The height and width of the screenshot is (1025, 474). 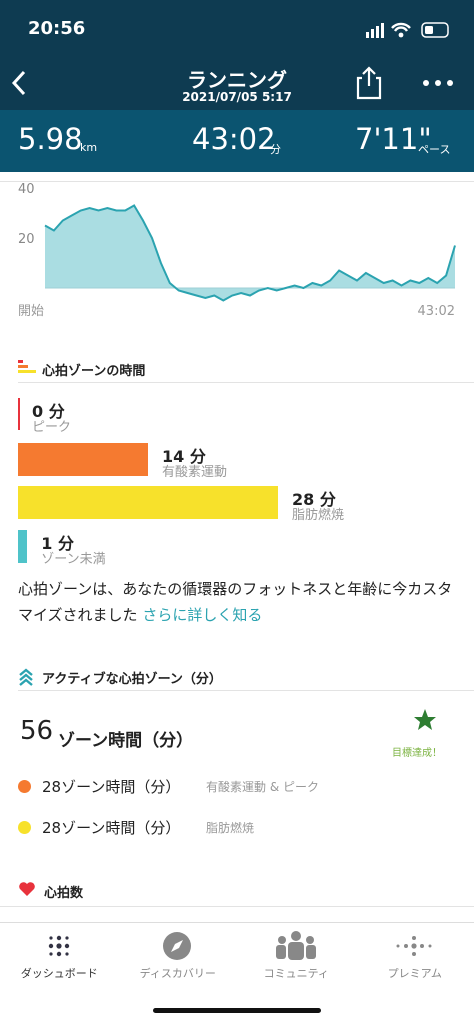 What do you see at coordinates (26, 677) in the screenshot?
I see `active-icon` at bounding box center [26, 677].